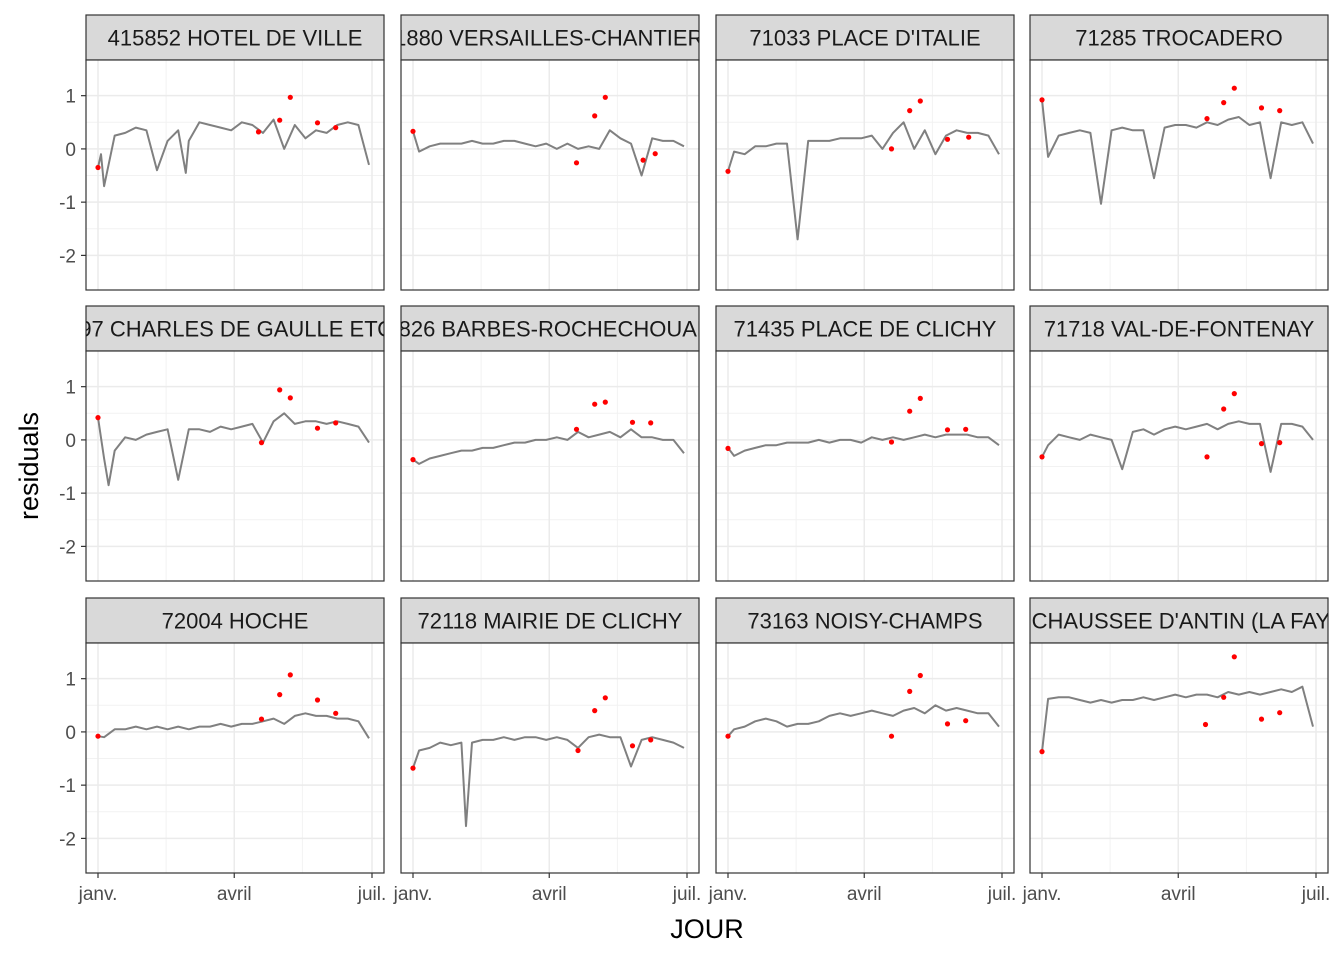  I want to click on facet-panel: 72118 MAIRIE DE CLICHY, so click(550, 735).